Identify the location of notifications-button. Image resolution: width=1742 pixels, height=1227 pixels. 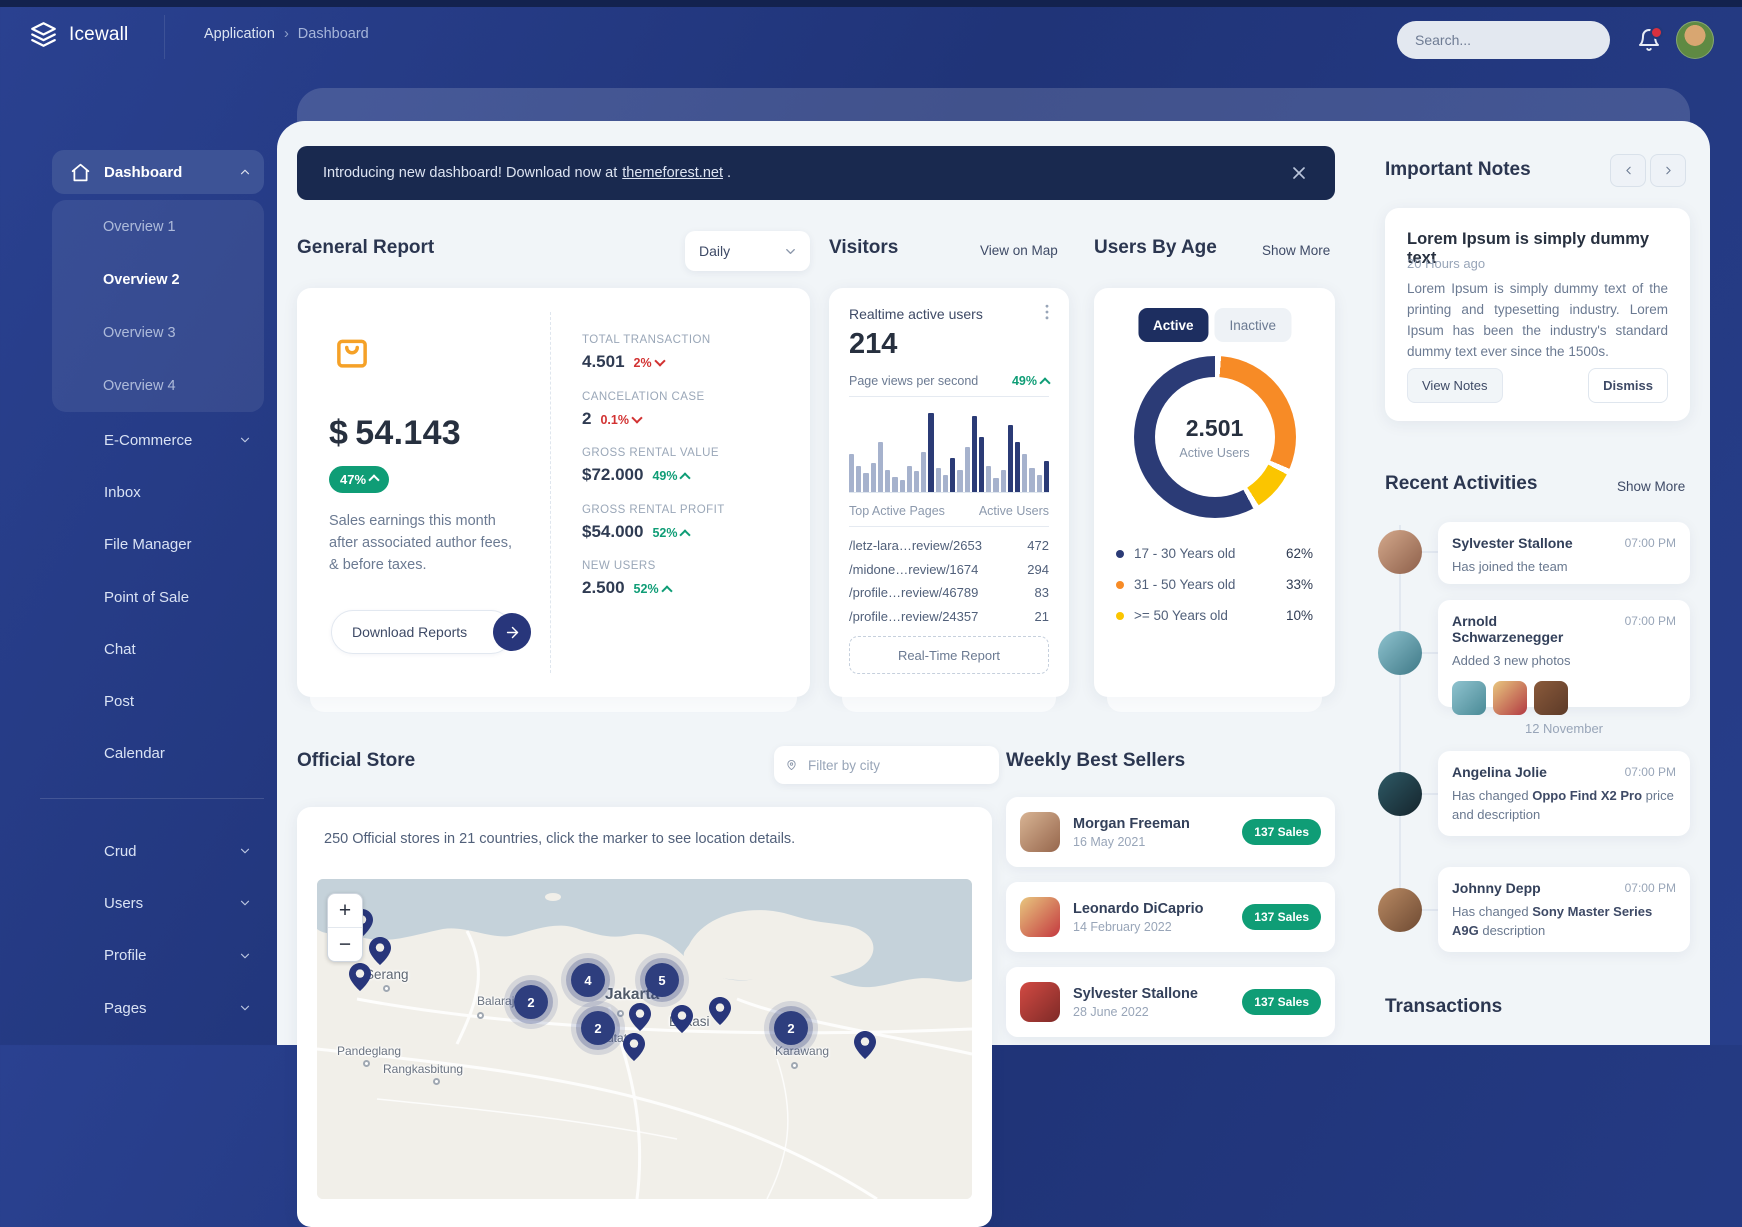
(1650, 39).